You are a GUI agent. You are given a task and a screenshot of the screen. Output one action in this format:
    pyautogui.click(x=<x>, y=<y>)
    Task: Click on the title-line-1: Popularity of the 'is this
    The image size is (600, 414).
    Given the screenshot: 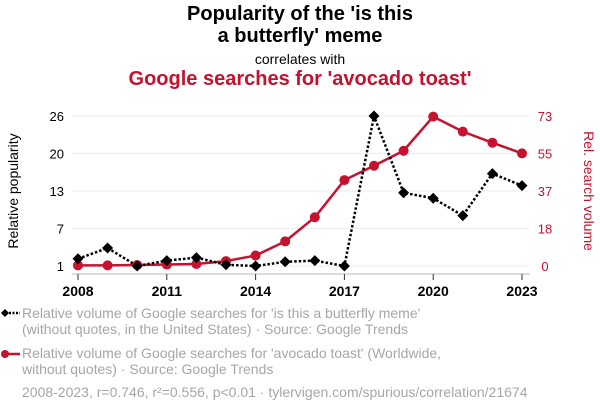 What is the action you would take?
    pyautogui.click(x=300, y=14)
    